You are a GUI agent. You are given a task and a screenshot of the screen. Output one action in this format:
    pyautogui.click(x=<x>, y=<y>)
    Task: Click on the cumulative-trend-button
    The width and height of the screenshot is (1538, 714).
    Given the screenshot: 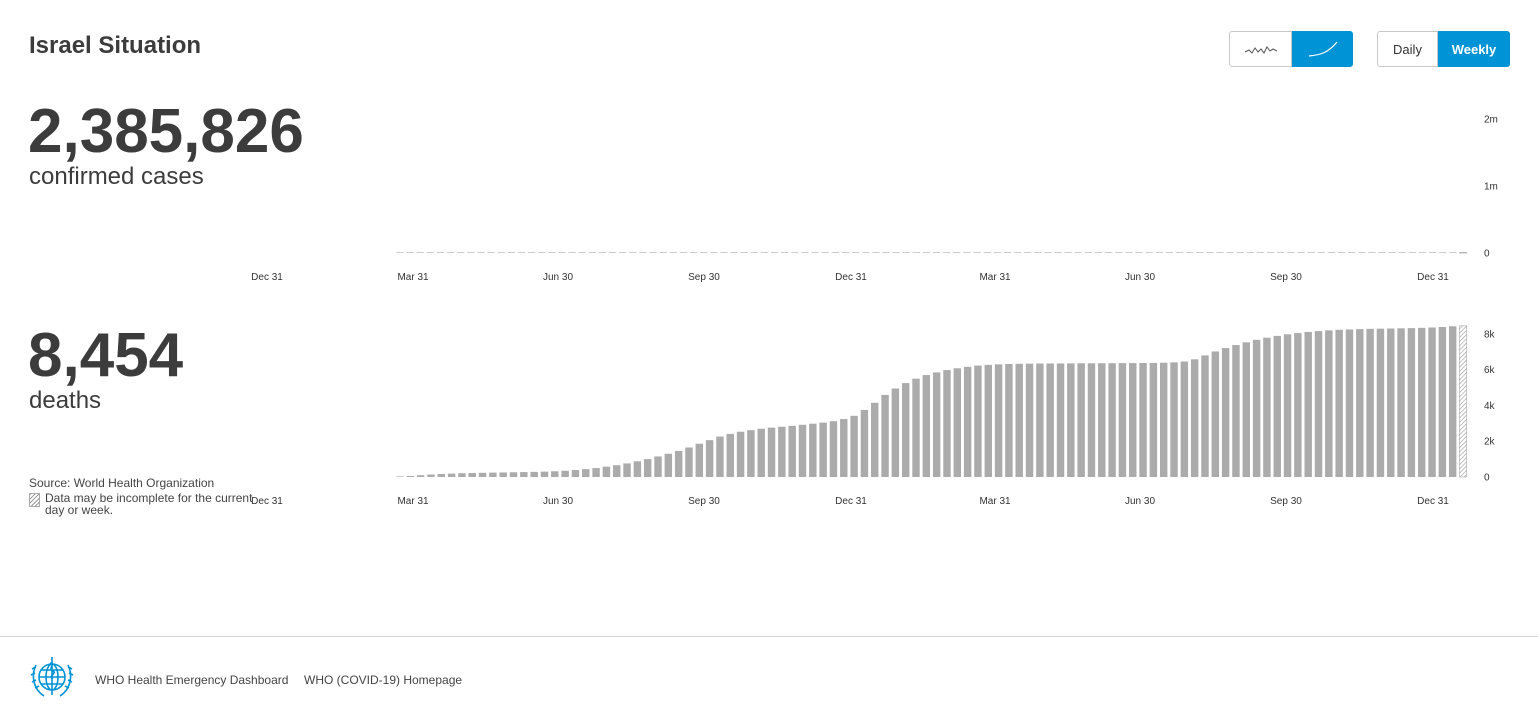 What is the action you would take?
    pyautogui.click(x=1322, y=49)
    